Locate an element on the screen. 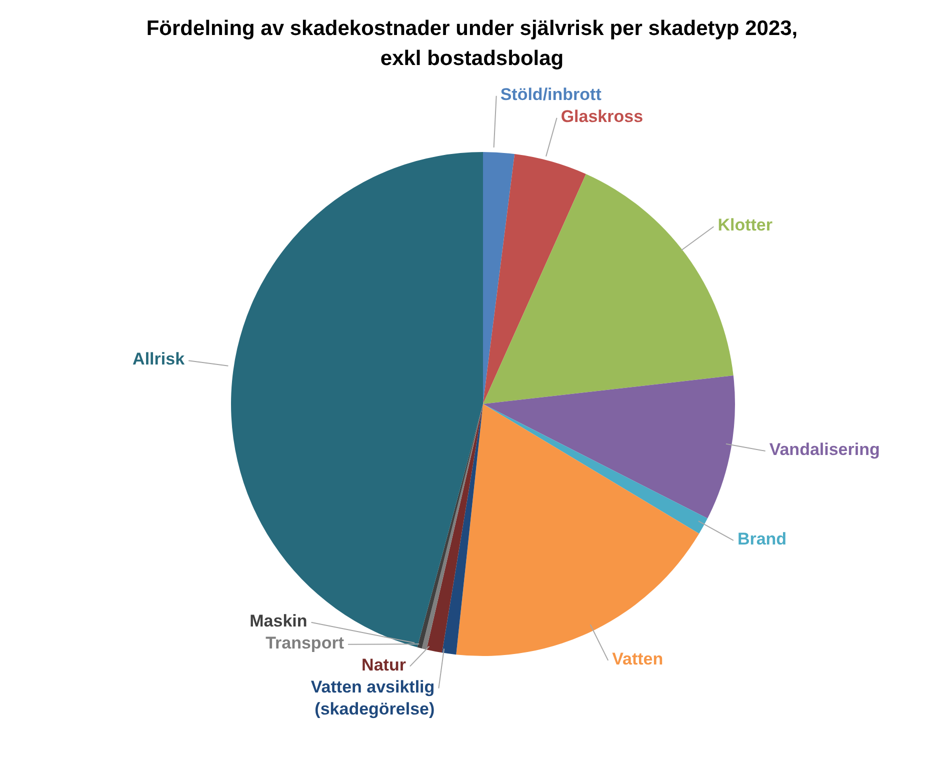 The width and height of the screenshot is (944, 762). slice-label: Allrisk is located at coordinates (159, 360).